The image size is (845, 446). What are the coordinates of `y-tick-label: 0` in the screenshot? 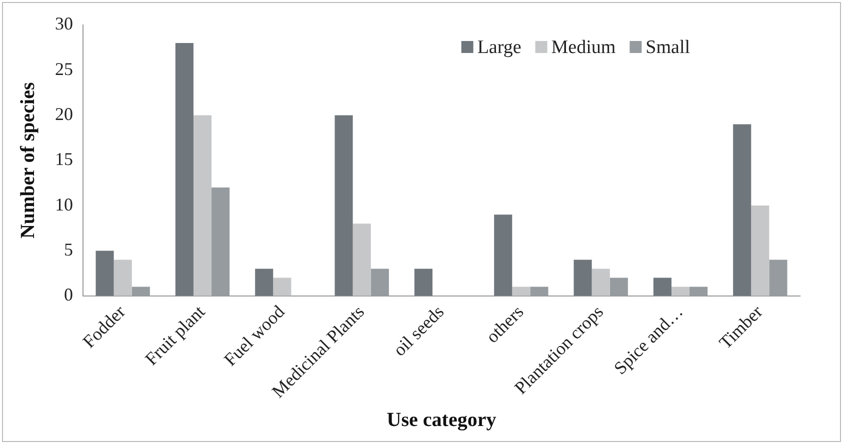 It's located at (68, 294).